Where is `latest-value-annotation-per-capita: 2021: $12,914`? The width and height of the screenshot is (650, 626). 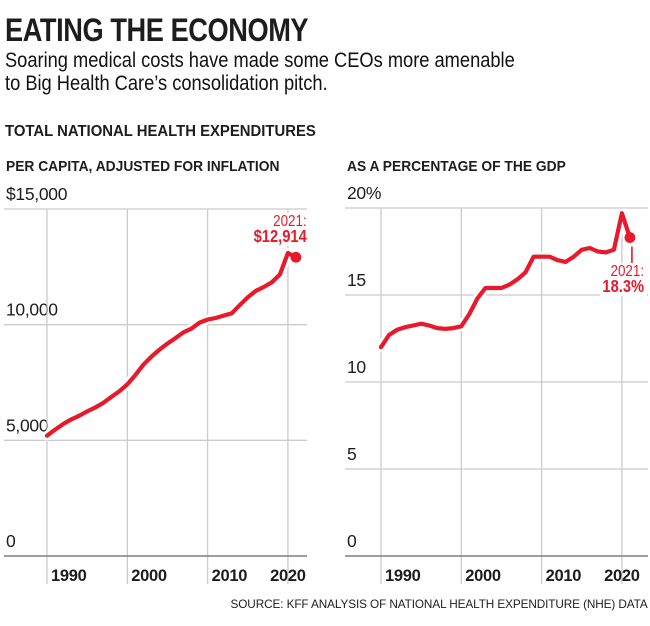 latest-value-annotation-per-capita: 2021: $12,914 is located at coordinates (279, 229).